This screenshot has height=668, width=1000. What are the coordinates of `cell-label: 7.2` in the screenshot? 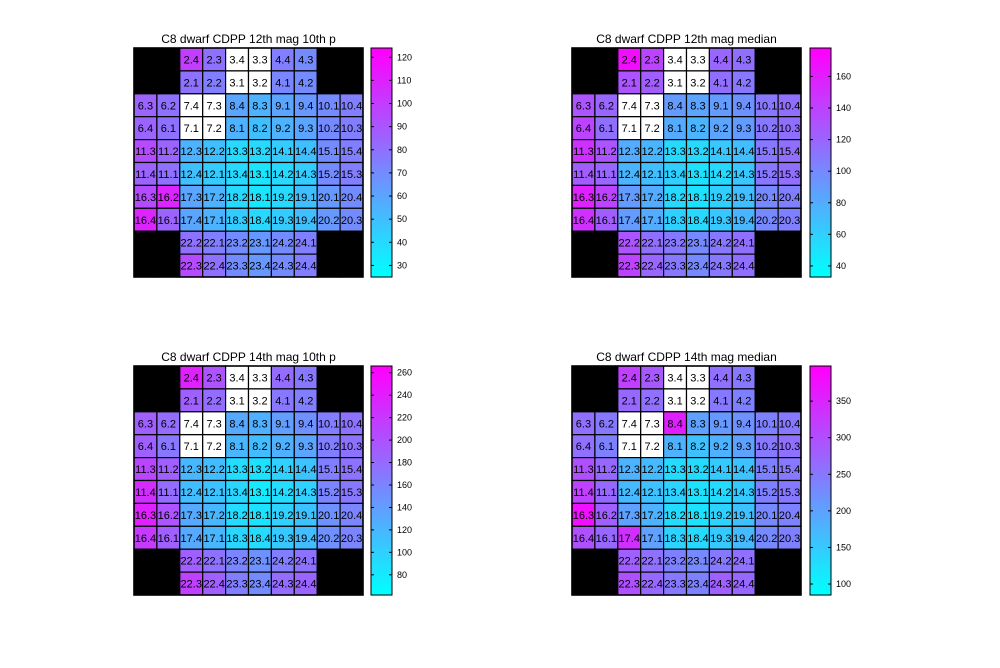 It's located at (652, 447).